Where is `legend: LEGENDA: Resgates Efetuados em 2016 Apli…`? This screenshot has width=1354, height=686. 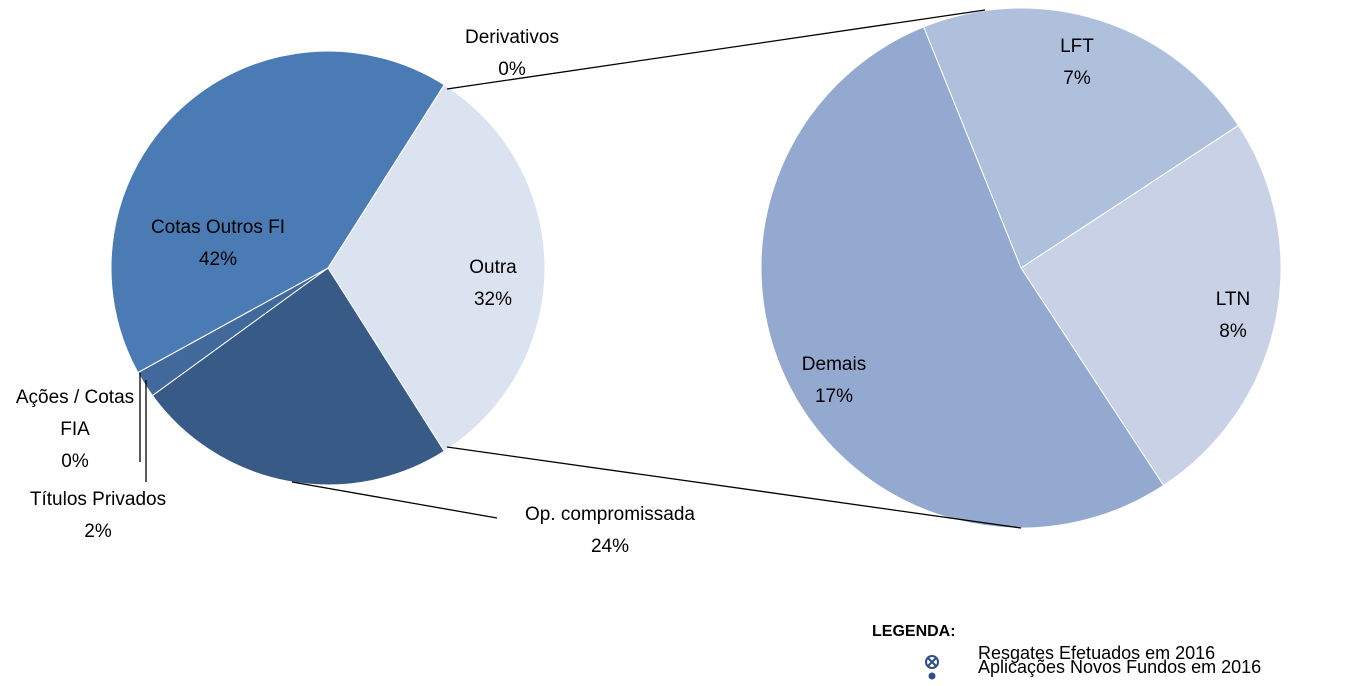
legend: LEGENDA: Resgates Efetuados em 2016 Apli… is located at coordinates (1066, 649).